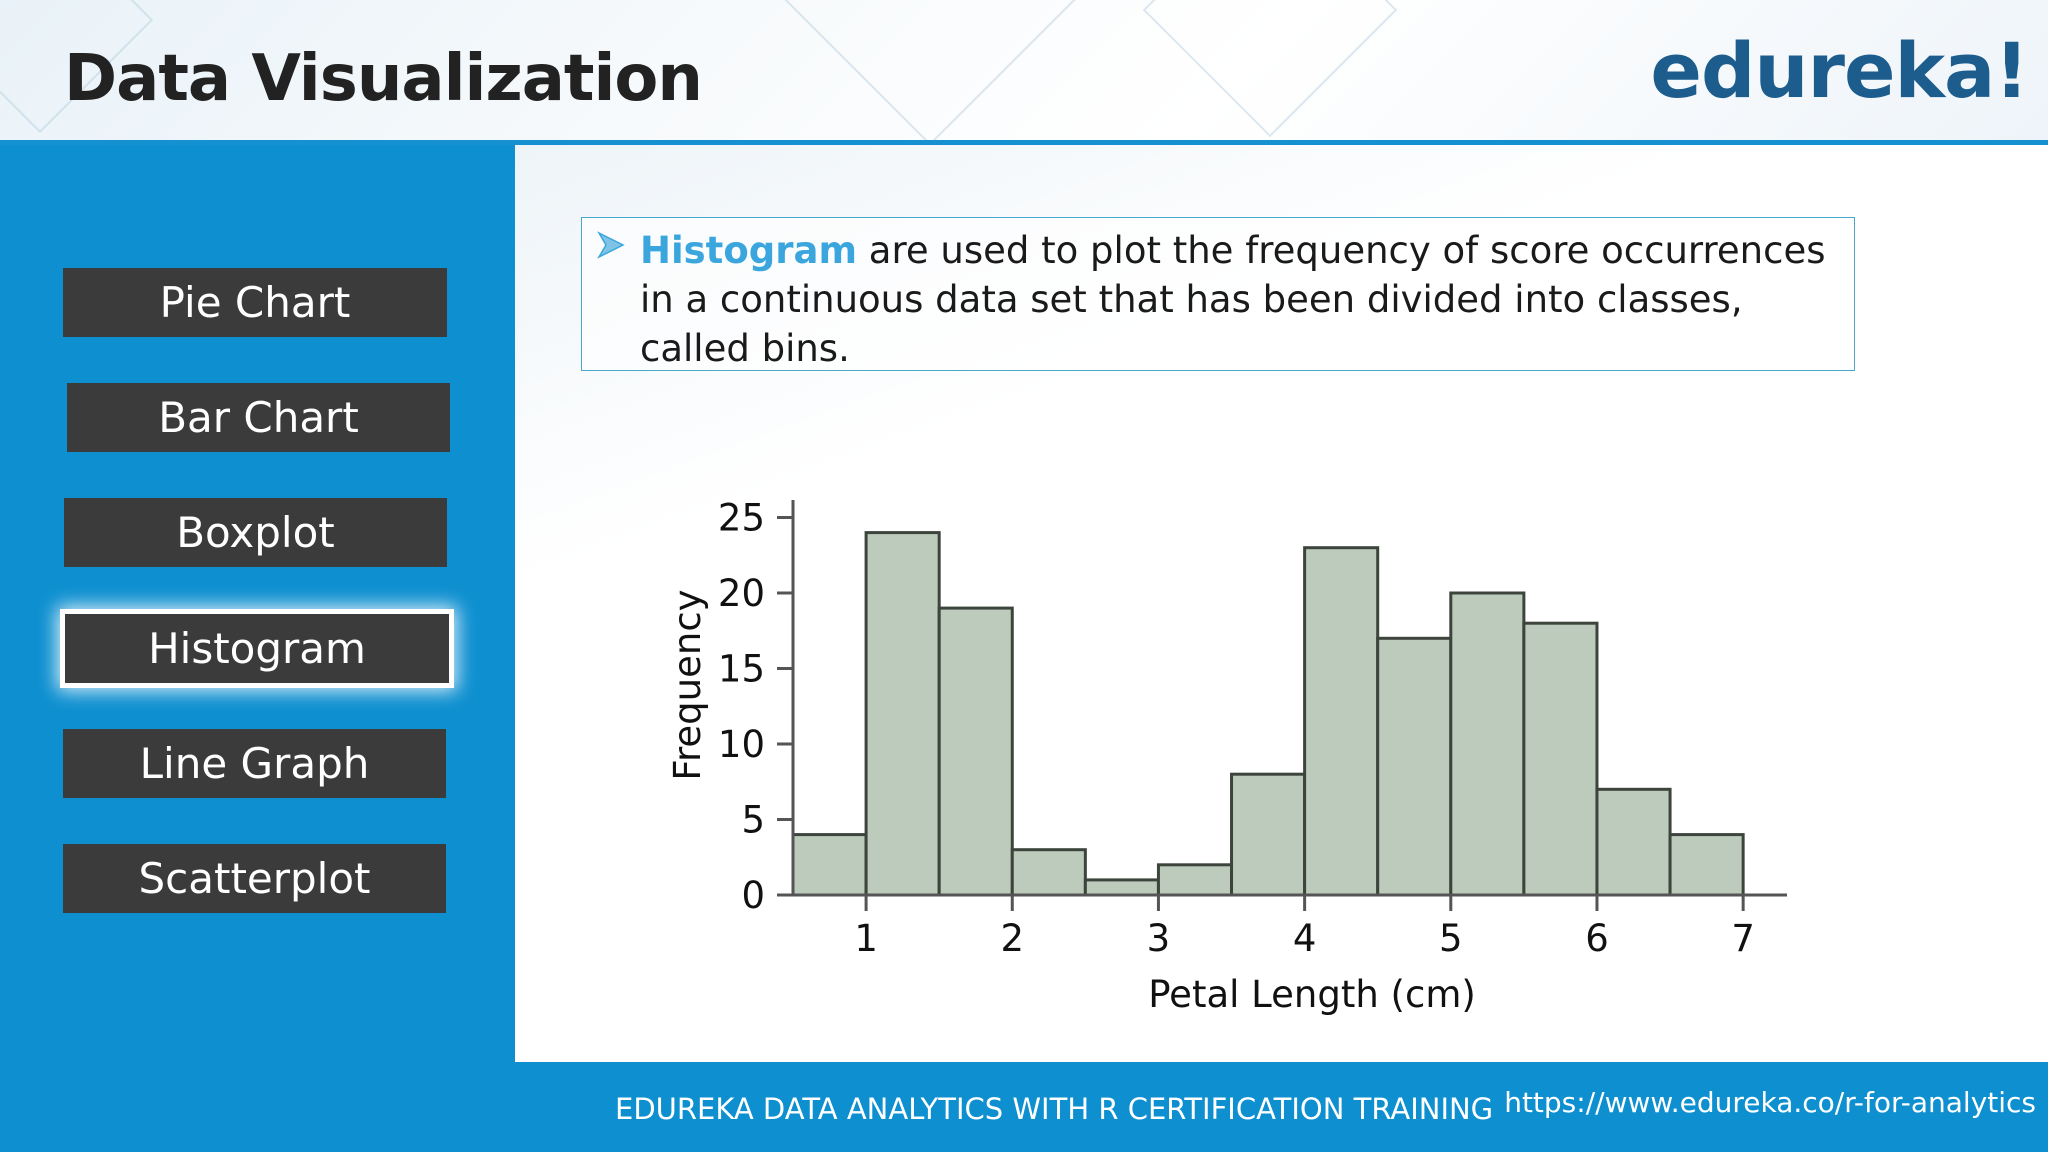 This screenshot has width=2048, height=1152. What do you see at coordinates (1305, 938) in the screenshot?
I see `x-tick-label: 4` at bounding box center [1305, 938].